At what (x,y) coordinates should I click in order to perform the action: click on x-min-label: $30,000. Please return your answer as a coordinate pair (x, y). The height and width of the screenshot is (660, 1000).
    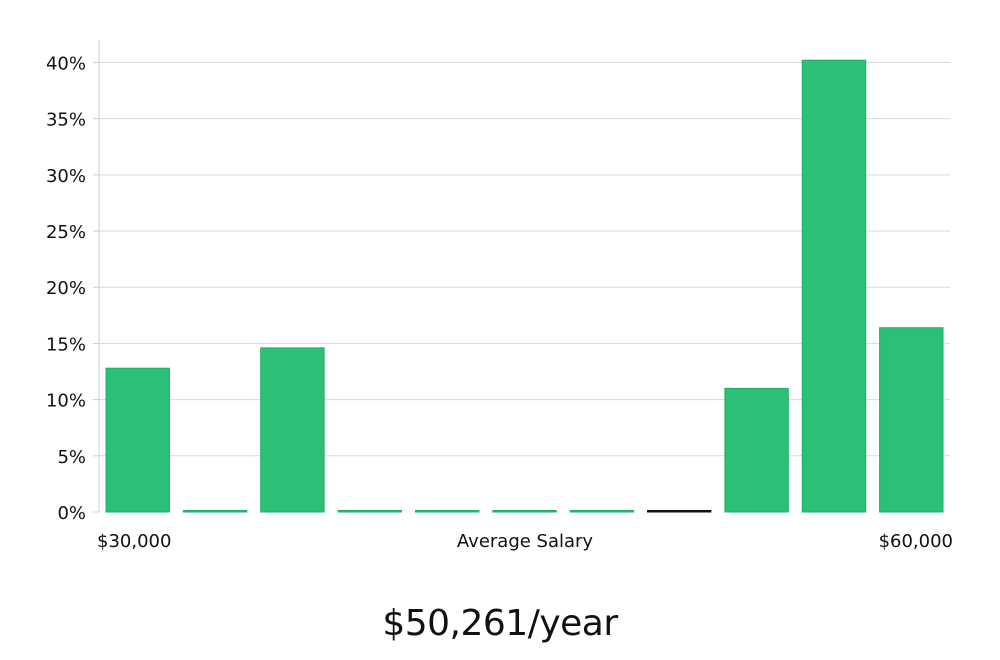
    Looking at the image, I should click on (134, 541).